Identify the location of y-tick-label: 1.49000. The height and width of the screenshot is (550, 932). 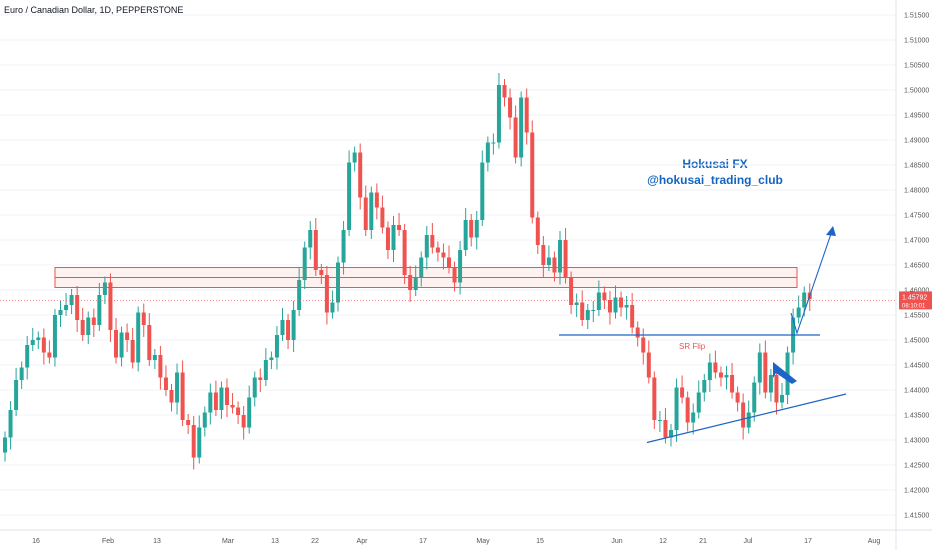
(916, 141).